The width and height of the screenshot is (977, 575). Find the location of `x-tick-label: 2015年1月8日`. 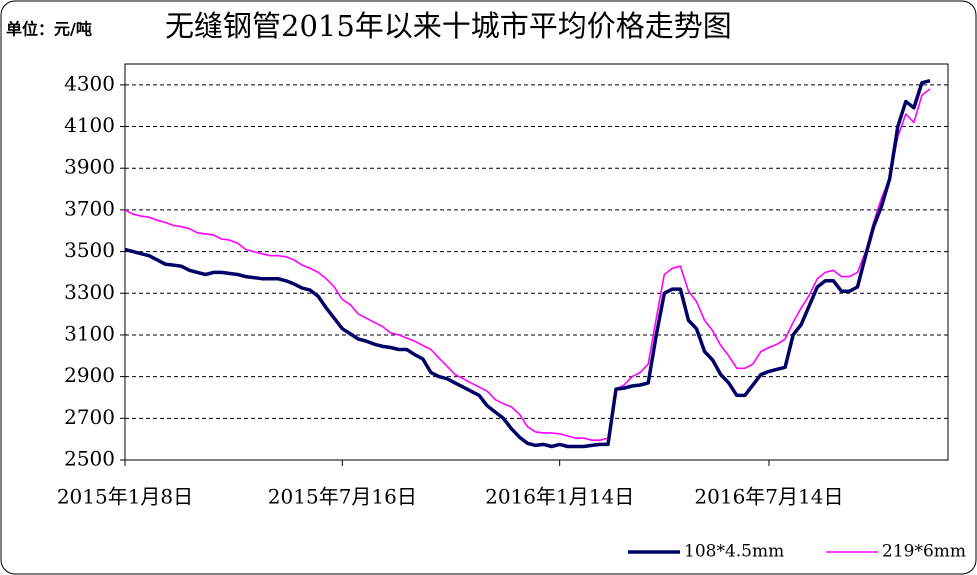

x-tick-label: 2015年1月8日 is located at coordinates (125, 497).